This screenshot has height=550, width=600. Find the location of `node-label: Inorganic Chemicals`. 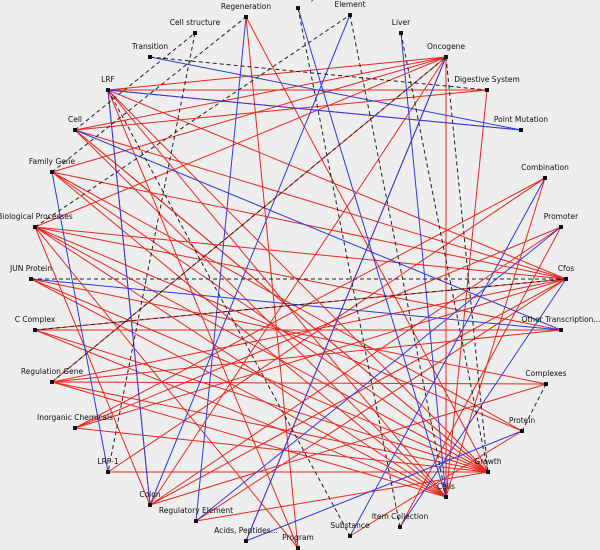

node-label: Inorganic Chemicals is located at coordinates (75, 417).